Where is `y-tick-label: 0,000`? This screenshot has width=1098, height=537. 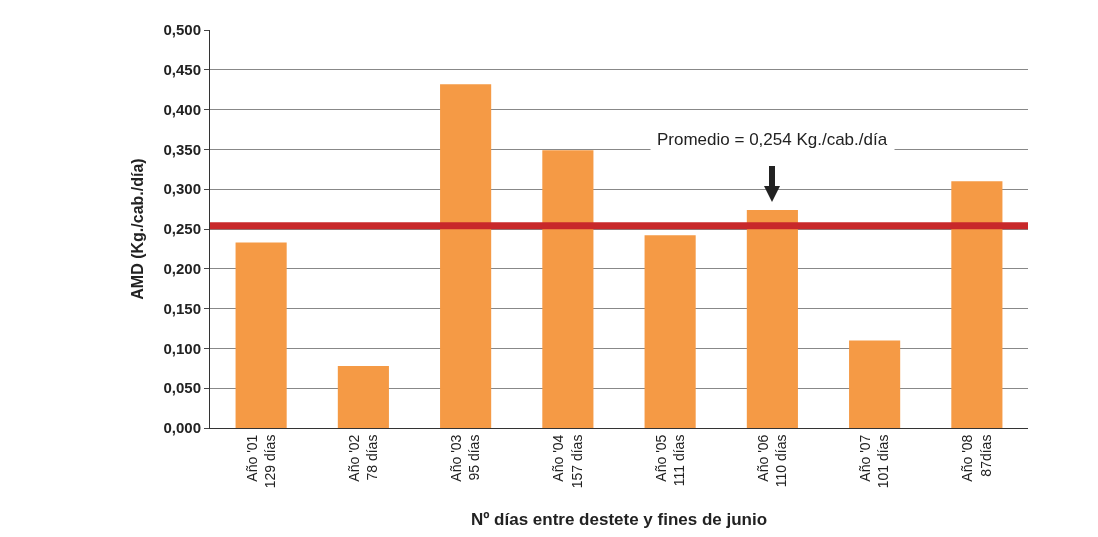
y-tick-label: 0,000 is located at coordinates (182, 428).